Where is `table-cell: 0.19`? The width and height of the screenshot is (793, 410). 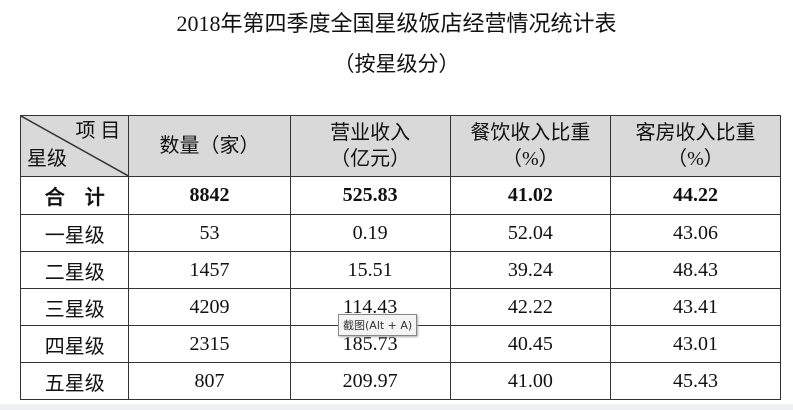
table-cell: 0.19 is located at coordinates (370, 233).